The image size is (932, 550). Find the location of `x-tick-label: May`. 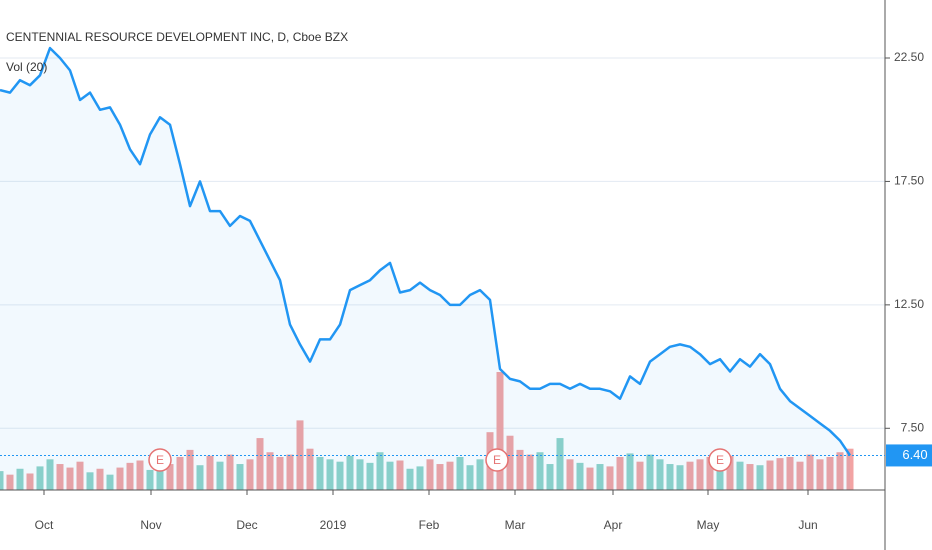

x-tick-label: May is located at coordinates (708, 525).